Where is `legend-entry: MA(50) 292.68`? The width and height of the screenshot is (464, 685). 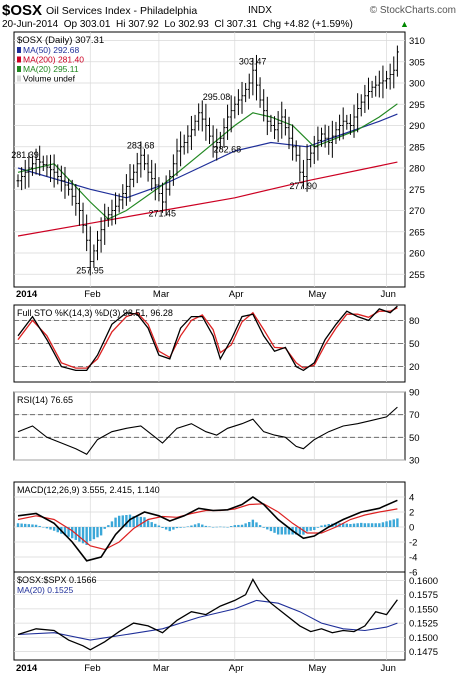 legend-entry: MA(50) 292.68 is located at coordinates (51, 50).